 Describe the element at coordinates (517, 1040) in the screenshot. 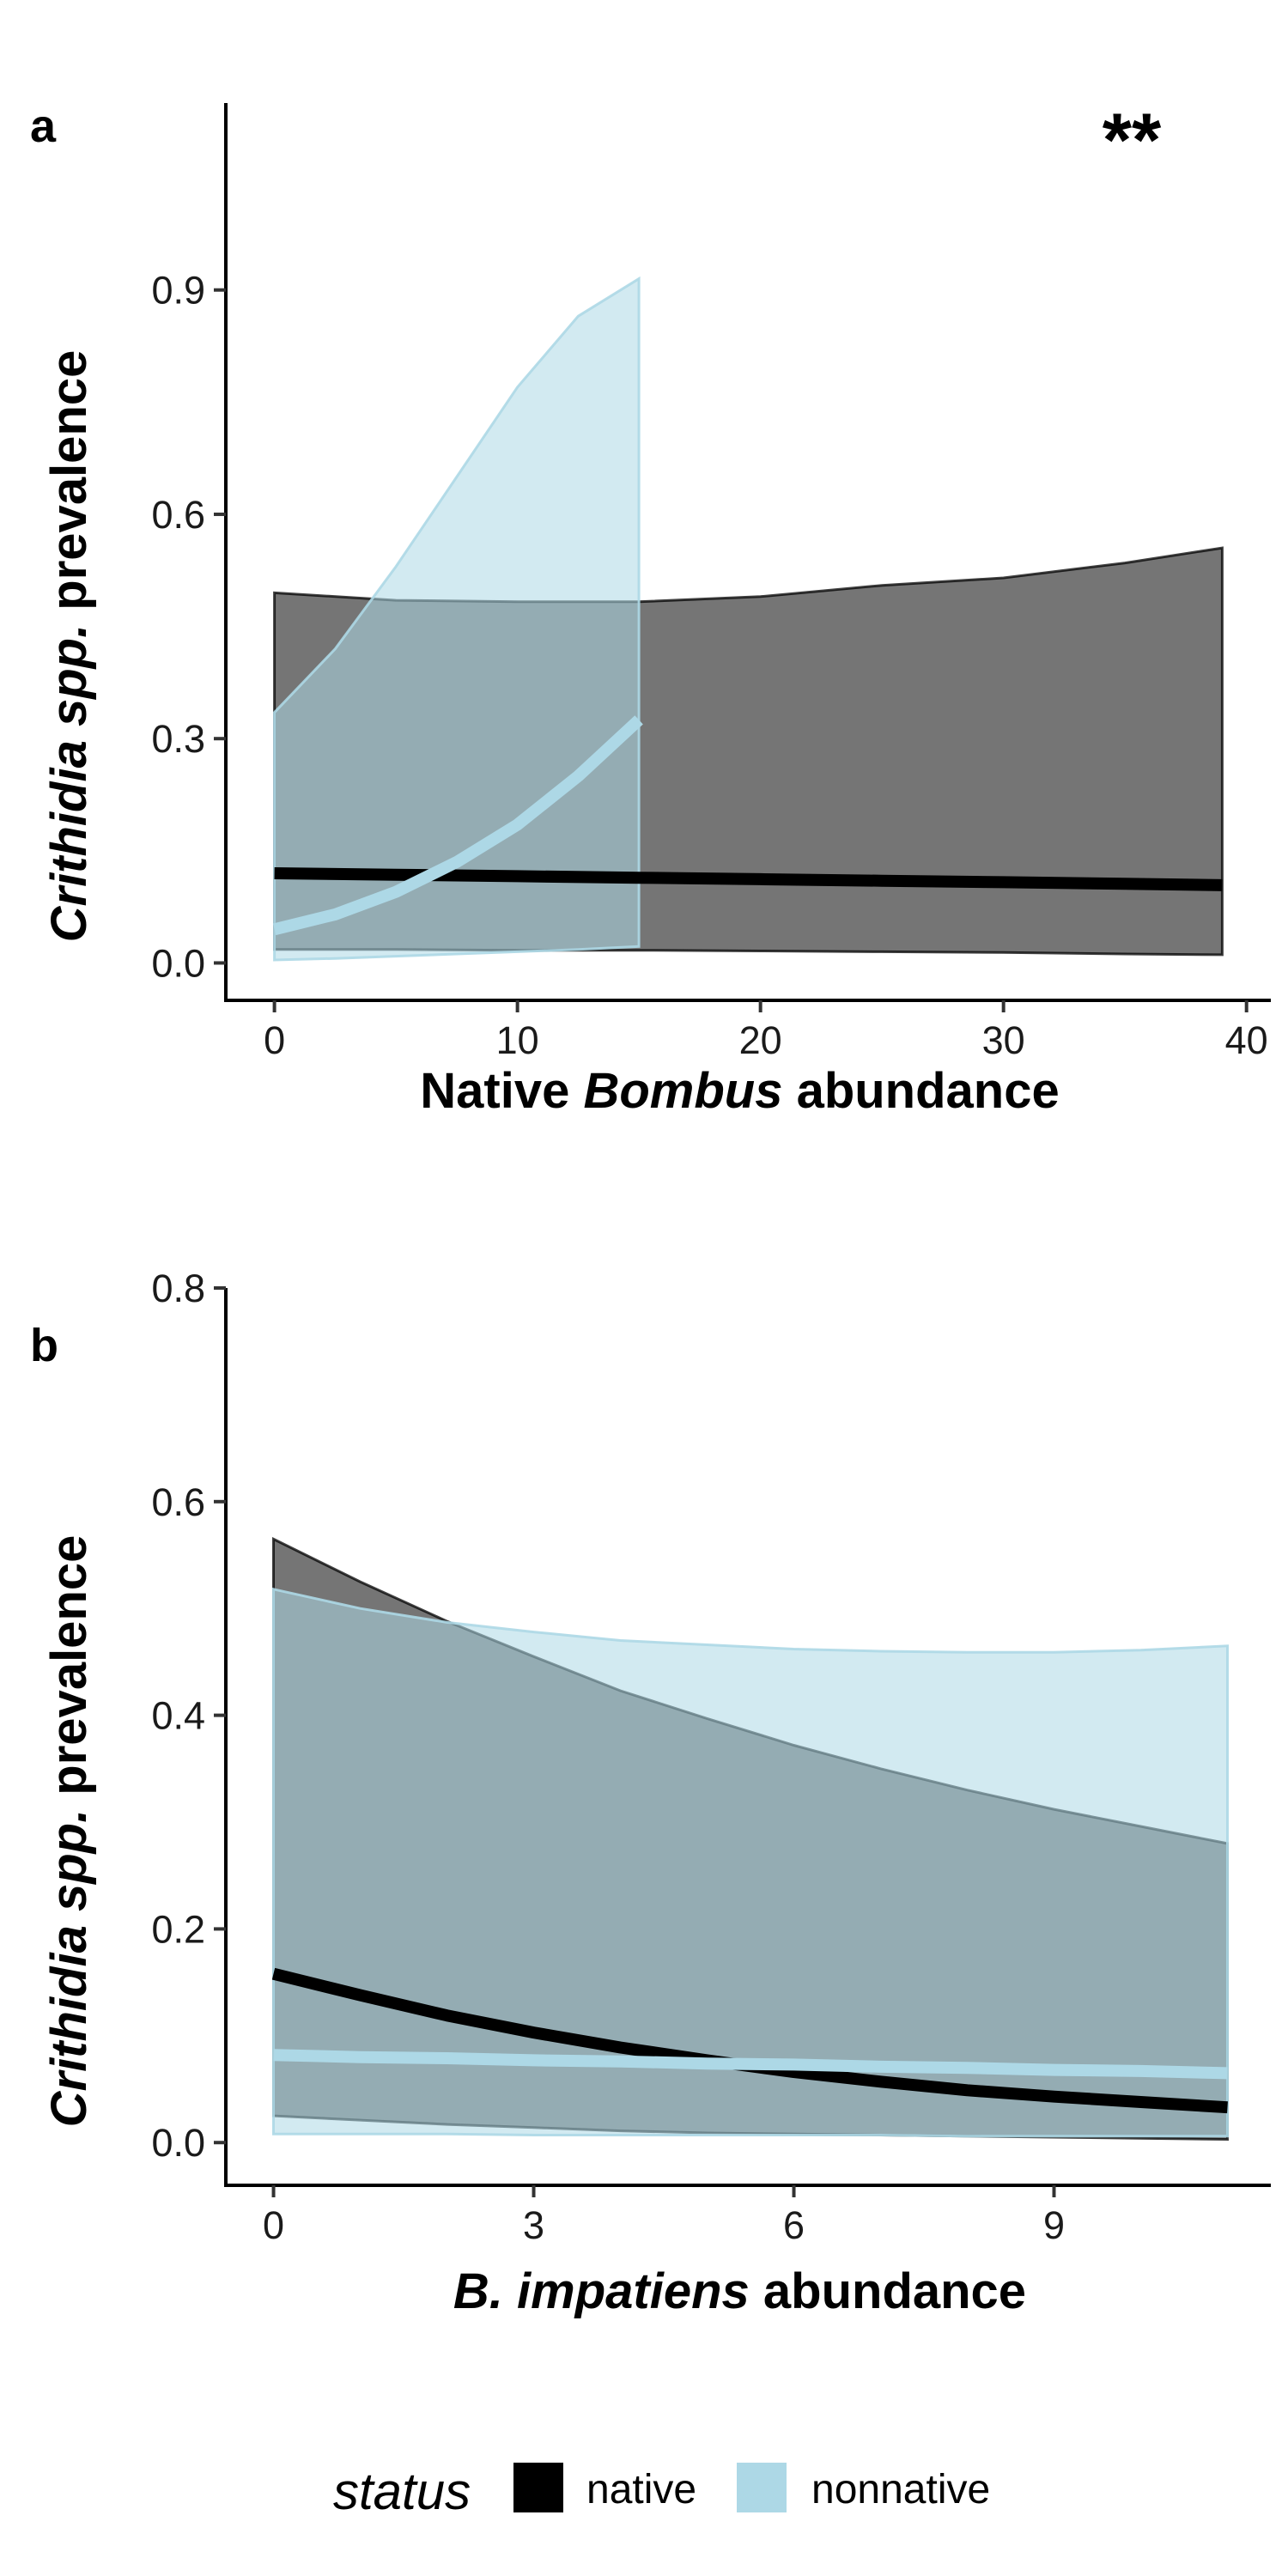

I see `x-tick-label: 10` at that location.